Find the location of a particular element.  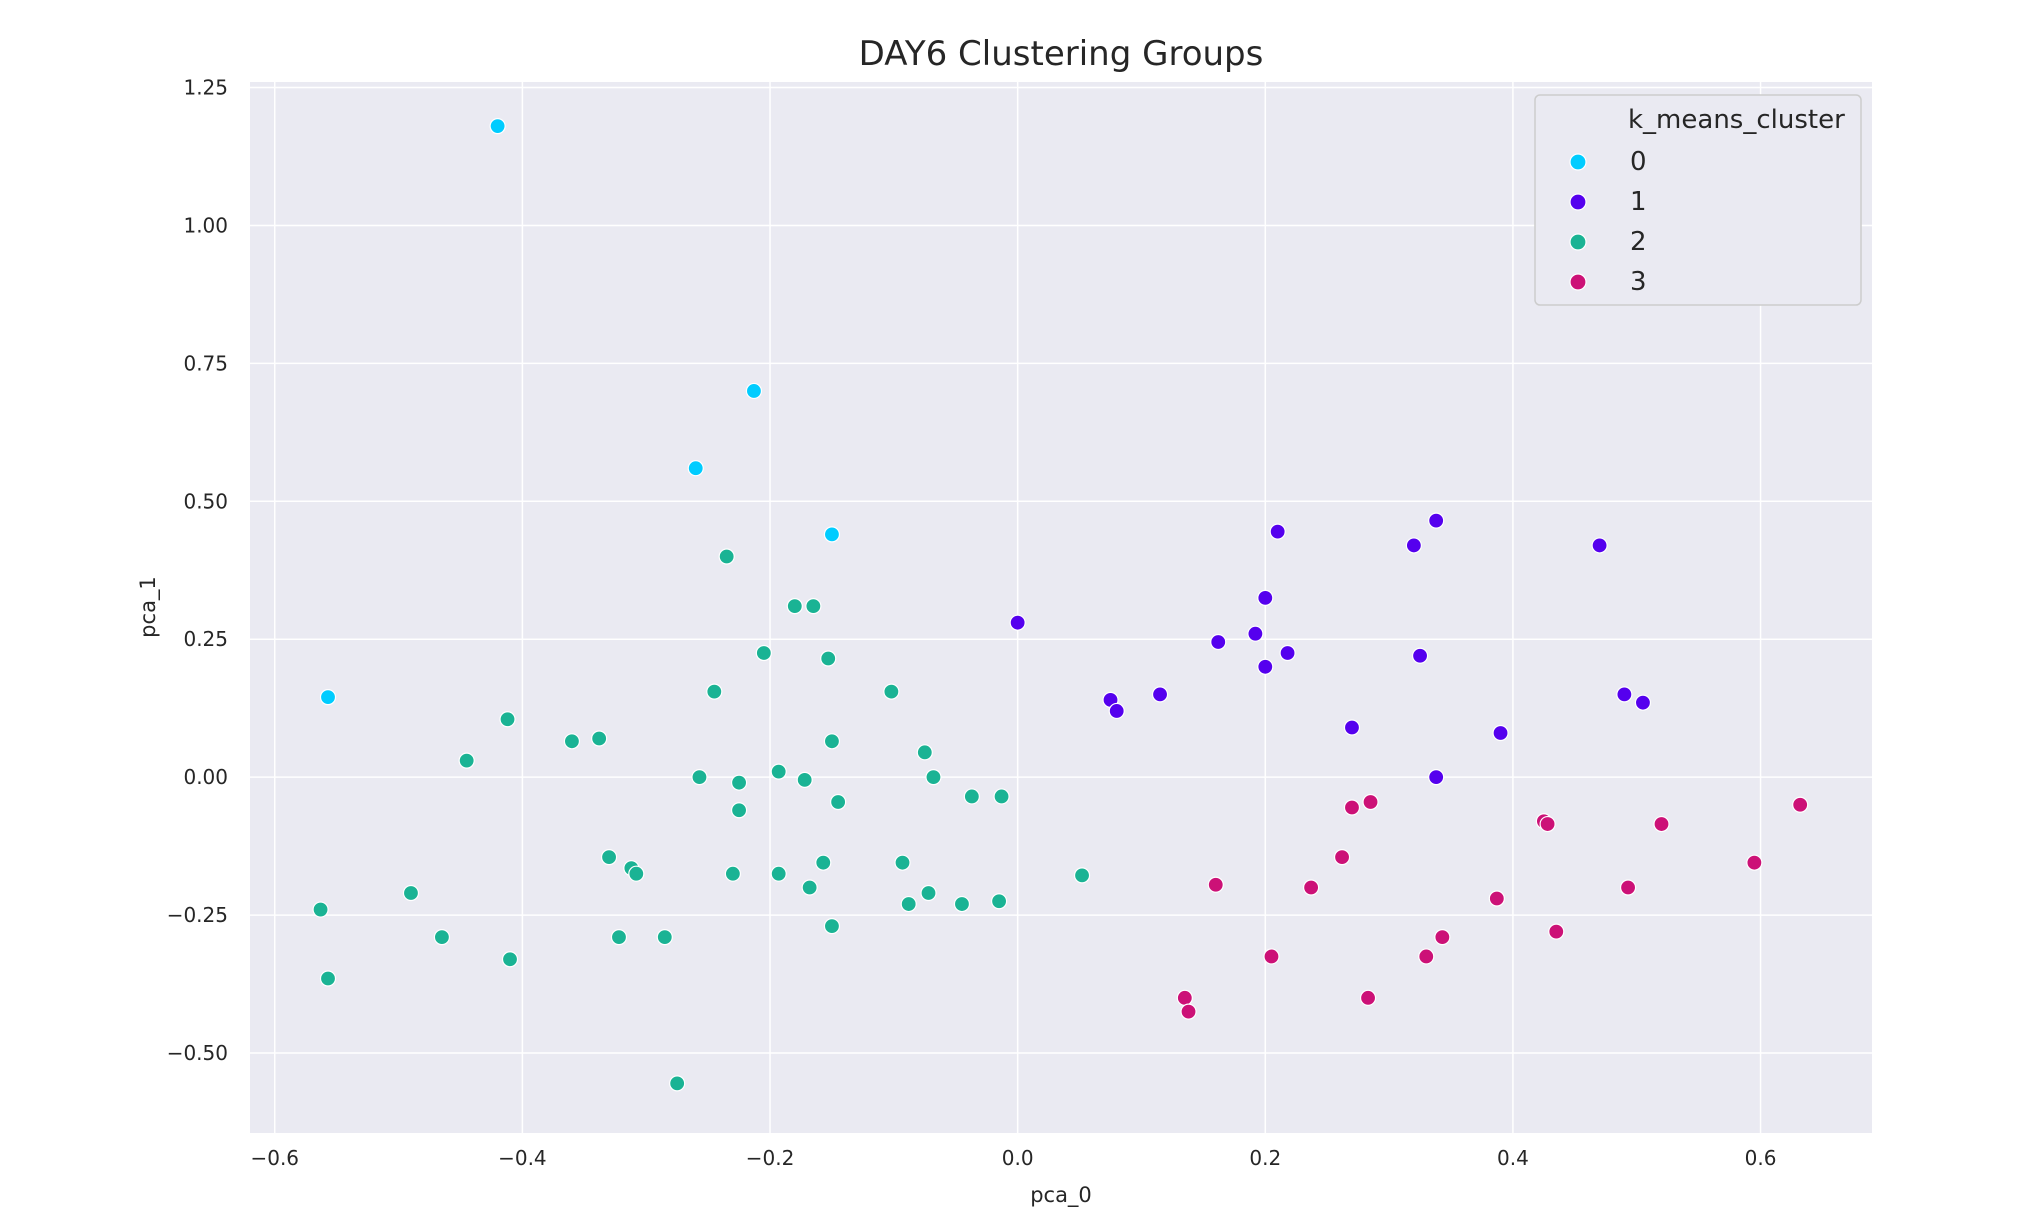

x-axis-label: pca_0 is located at coordinates (1061, 1195).